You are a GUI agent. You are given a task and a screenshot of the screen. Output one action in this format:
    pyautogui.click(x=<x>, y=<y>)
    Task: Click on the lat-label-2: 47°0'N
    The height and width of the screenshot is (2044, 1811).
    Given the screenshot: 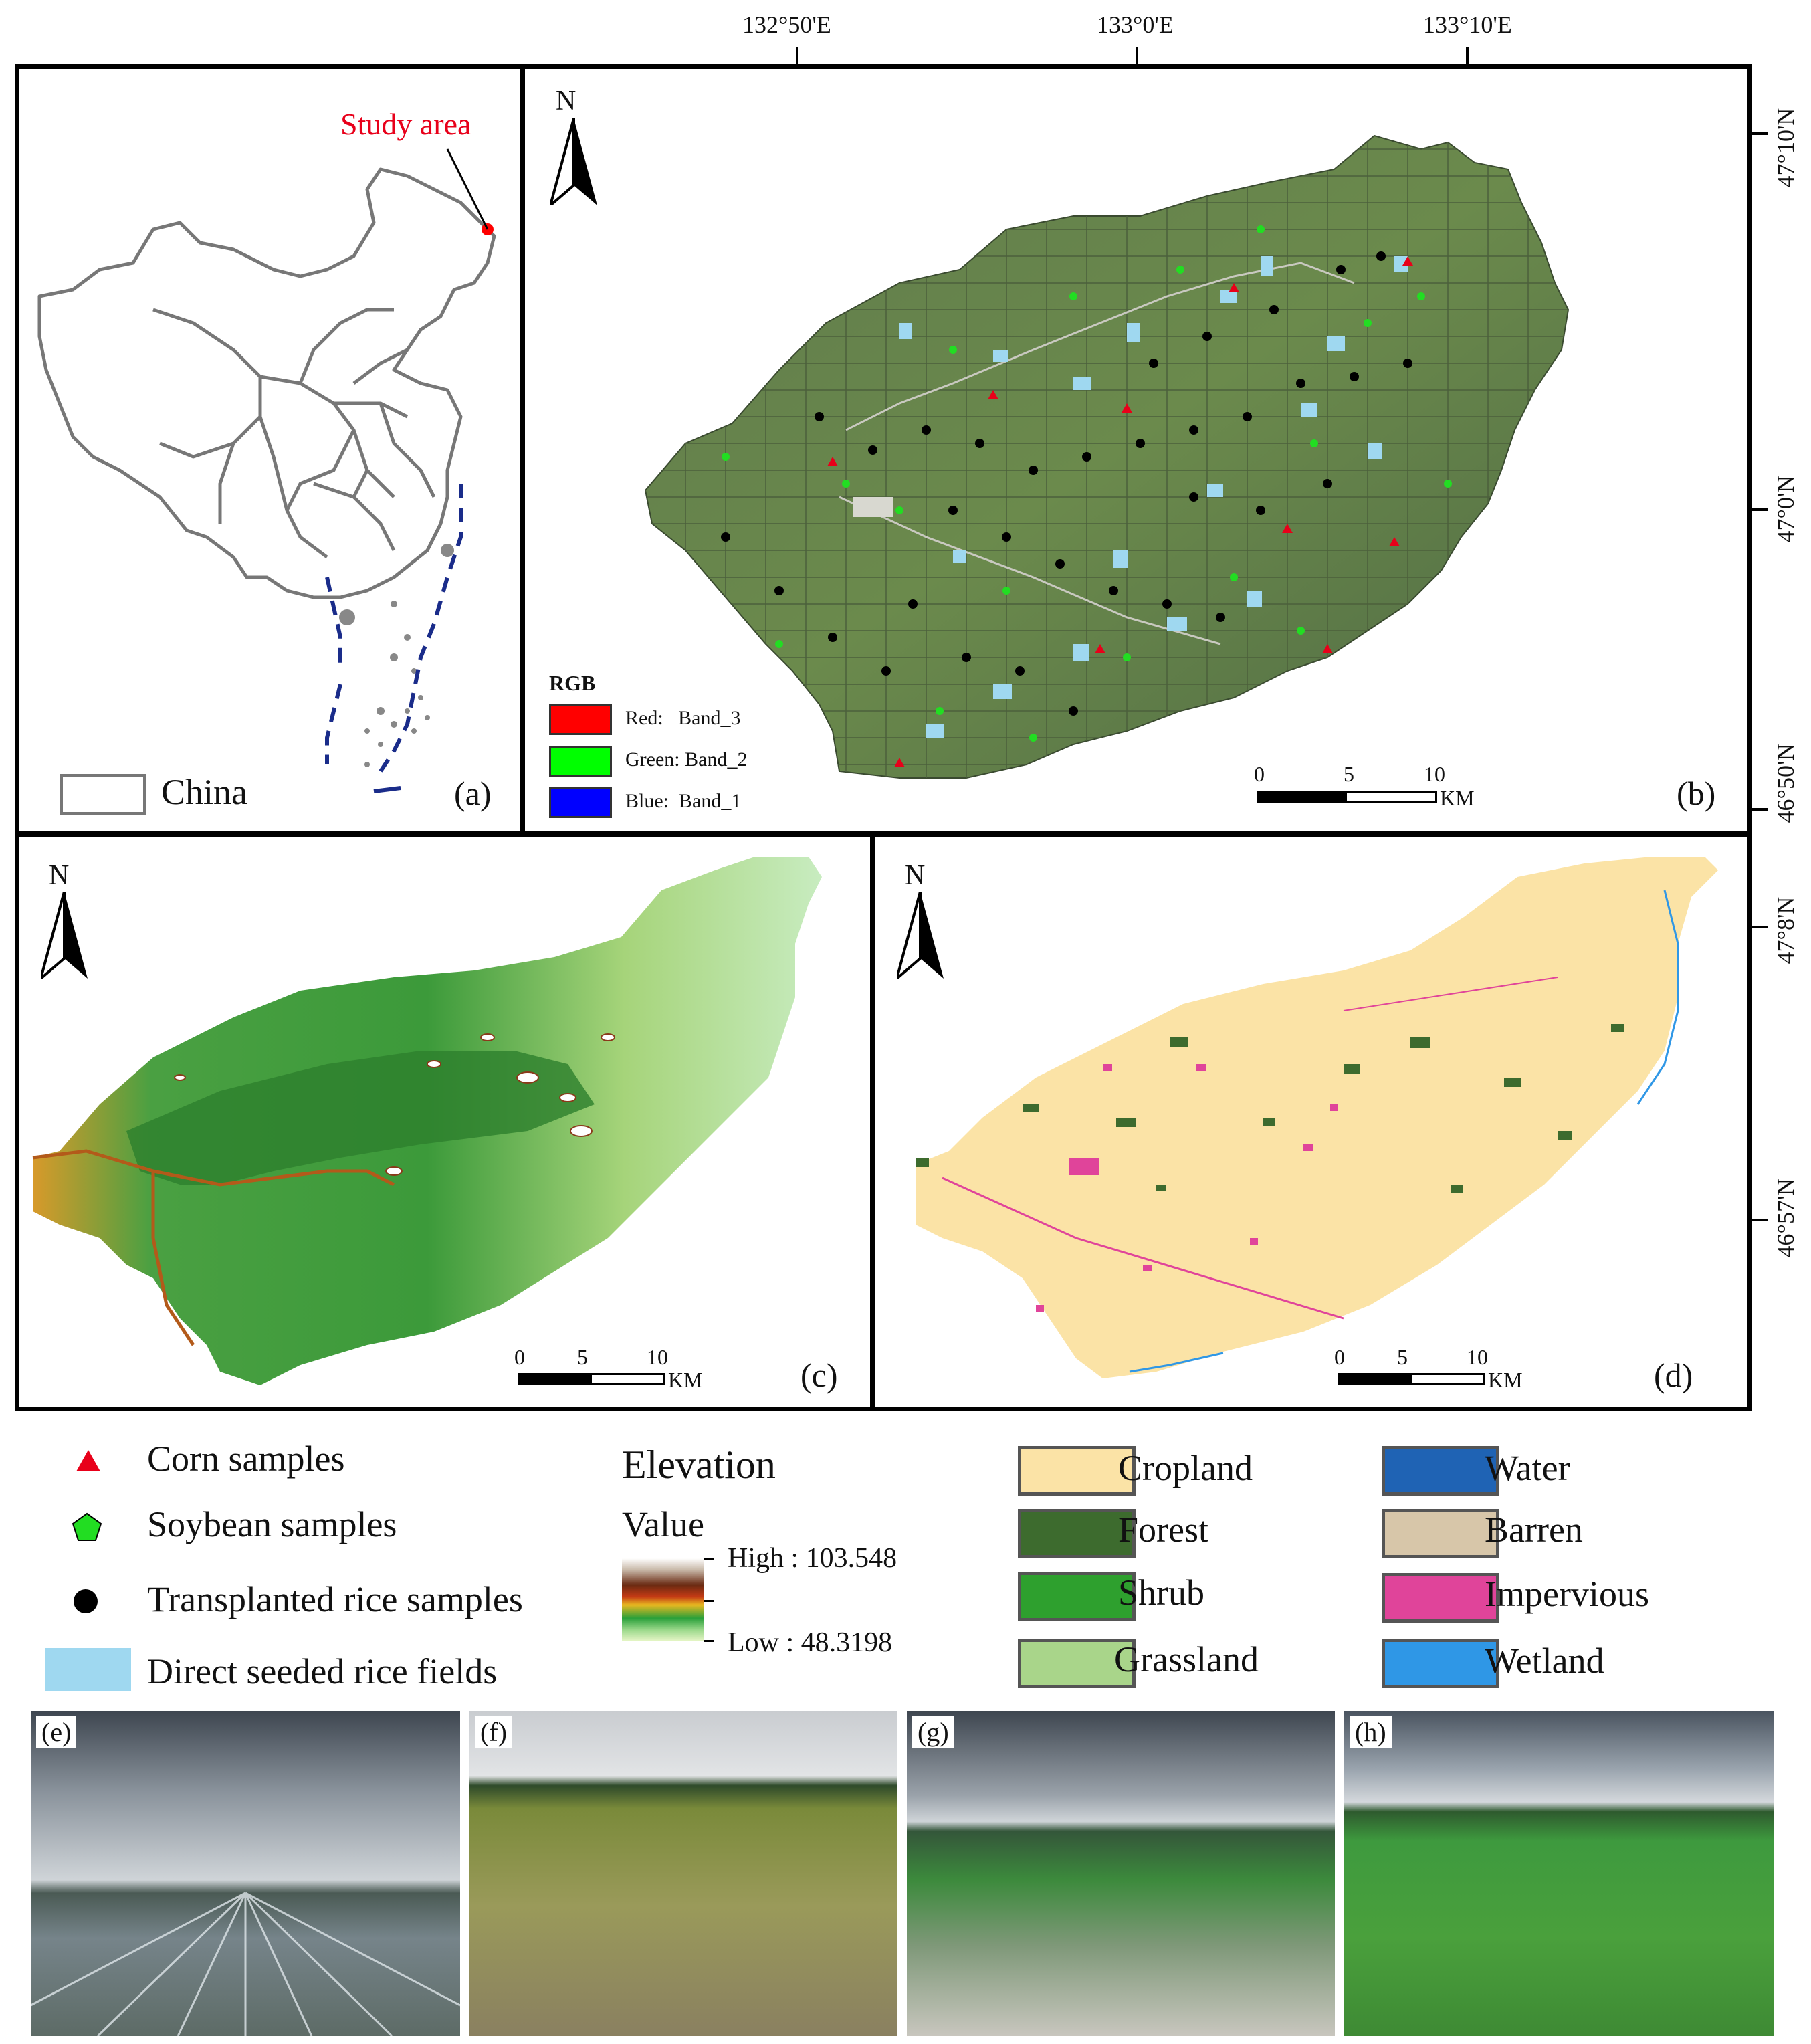 What is the action you would take?
    pyautogui.click(x=1785, y=509)
    